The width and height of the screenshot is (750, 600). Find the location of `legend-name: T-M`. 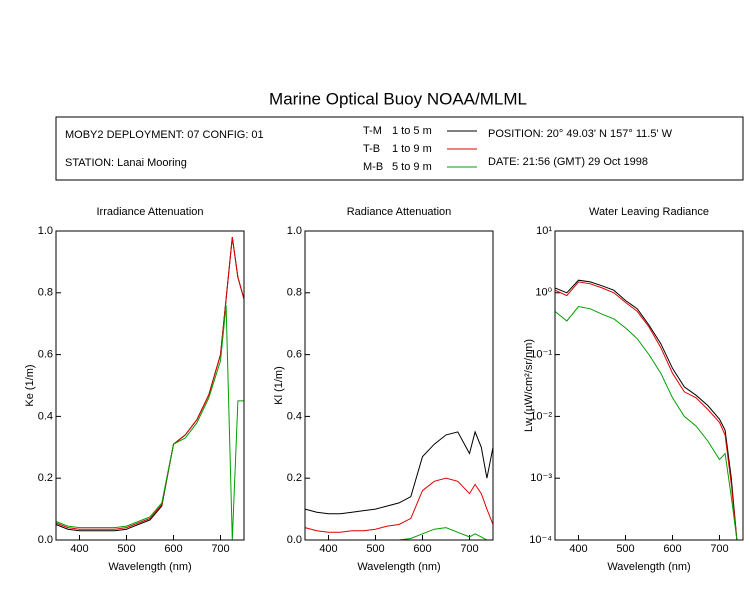

legend-name: T-M is located at coordinates (372, 131).